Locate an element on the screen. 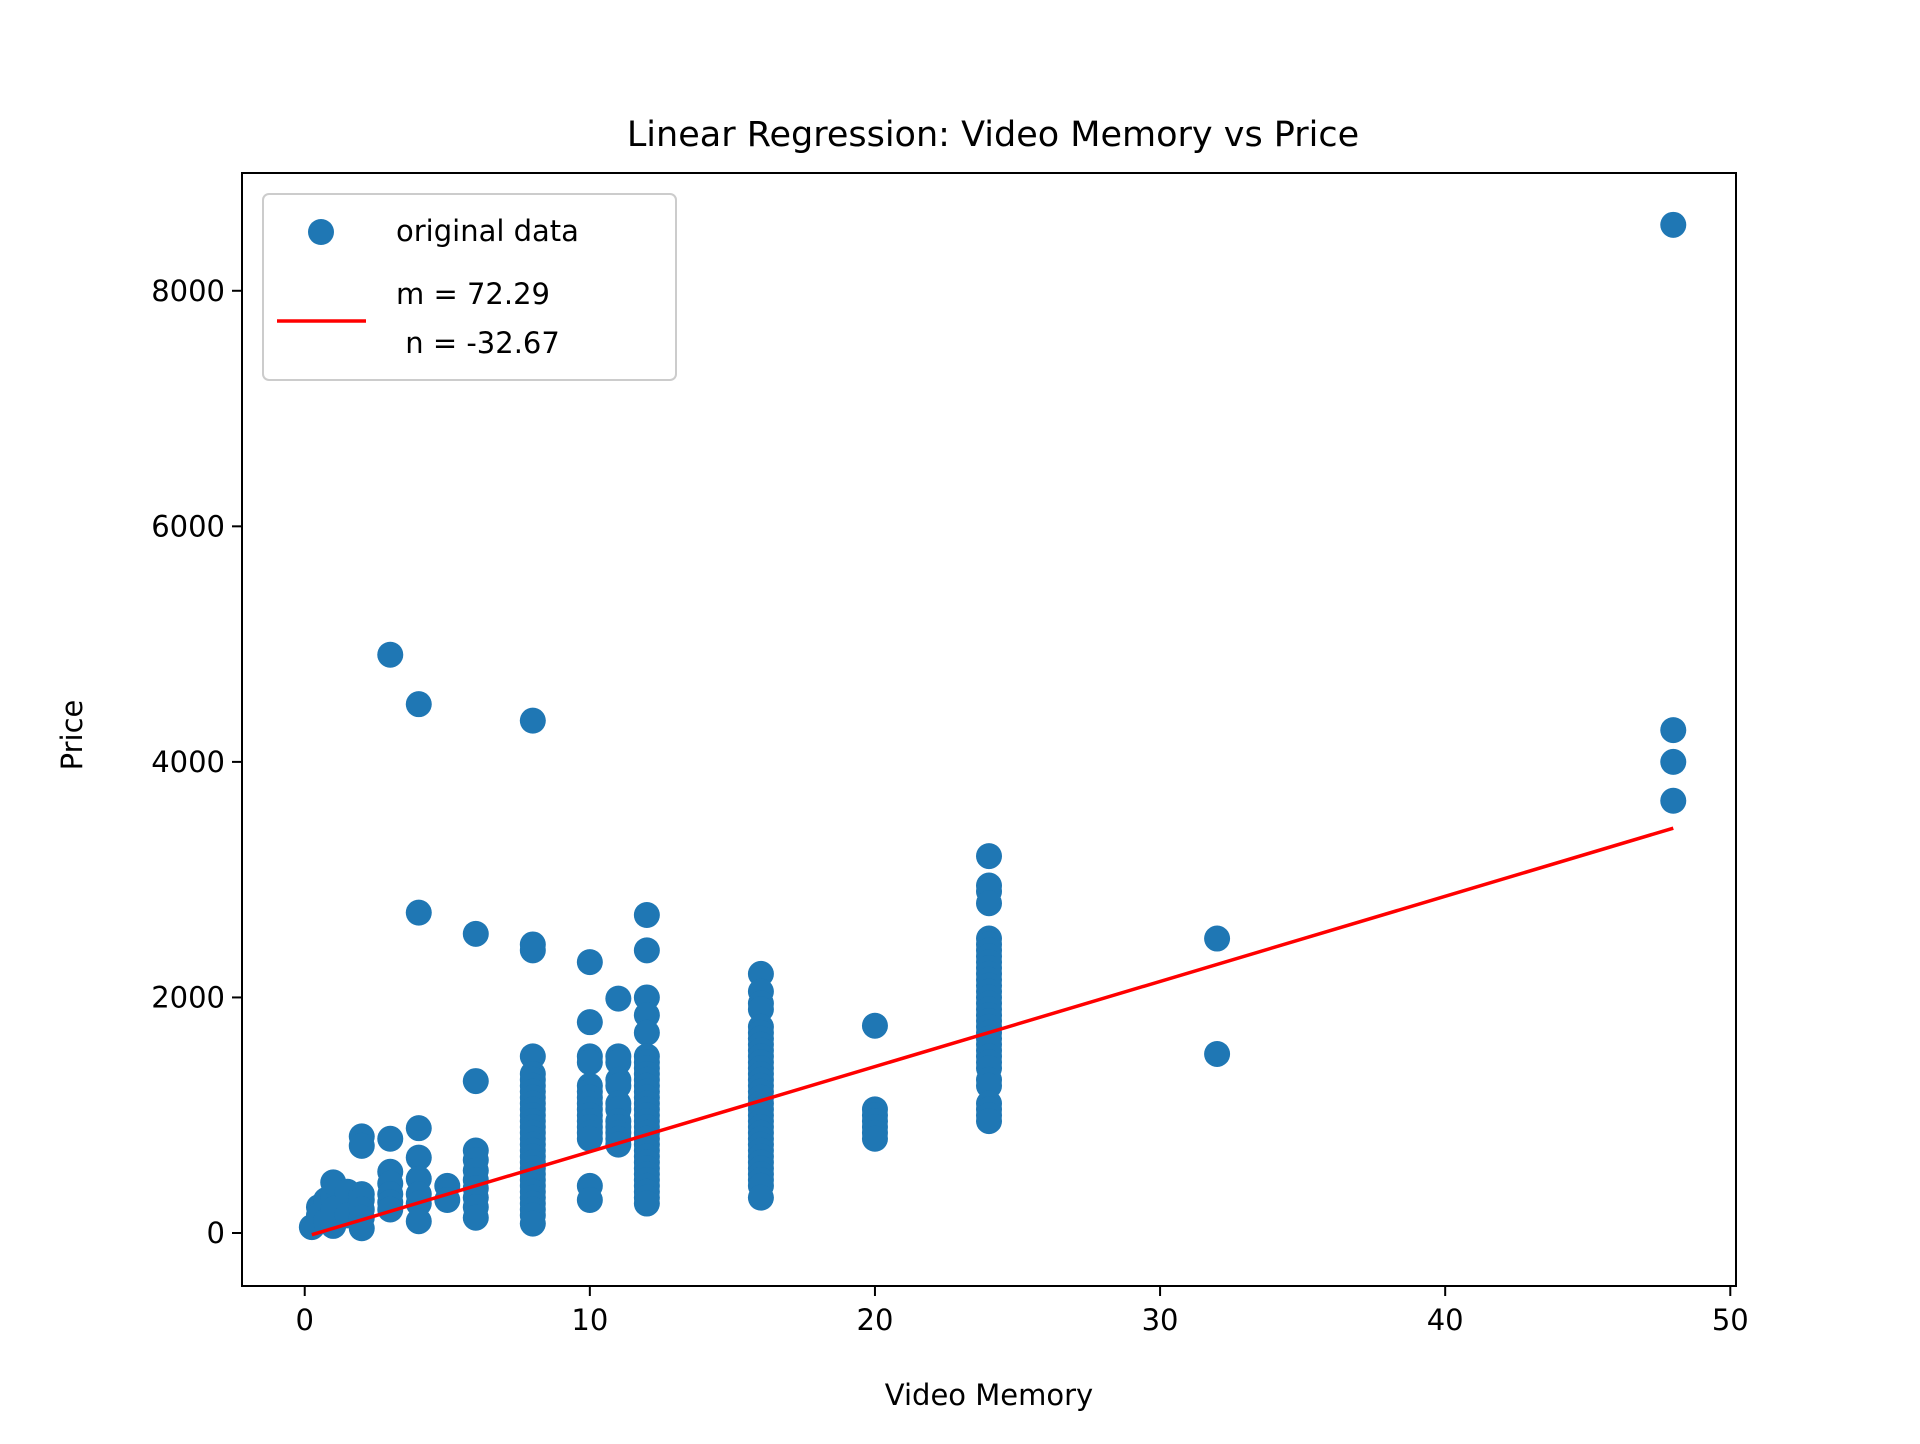 This screenshot has width=1920, height=1444. x-tick-label: 50 is located at coordinates (1730, 1320).